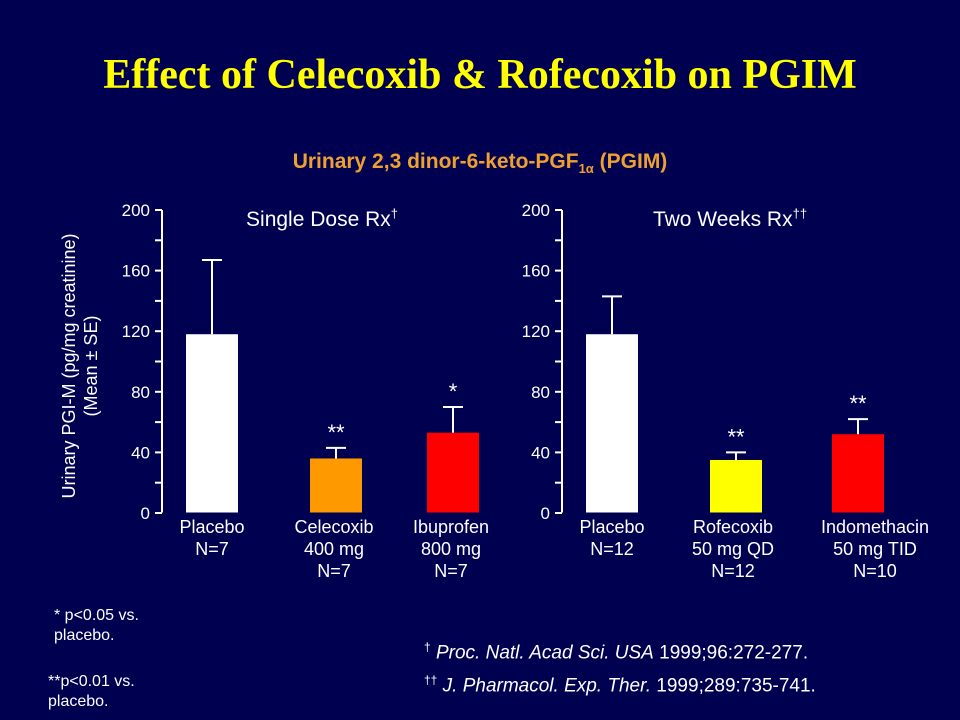 The width and height of the screenshot is (960, 720). What do you see at coordinates (451, 527) in the screenshot?
I see `category-label: Ibuprofen` at bounding box center [451, 527].